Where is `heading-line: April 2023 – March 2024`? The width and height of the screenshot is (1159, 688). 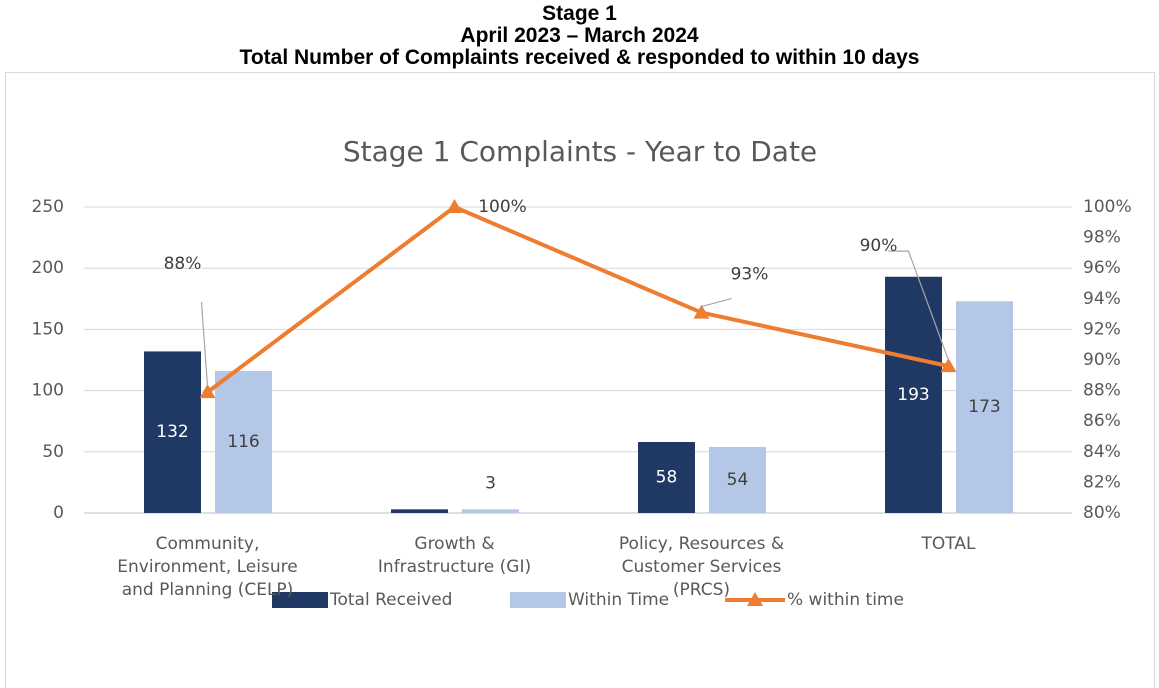
heading-line: April 2023 – March 2024 is located at coordinates (579, 35).